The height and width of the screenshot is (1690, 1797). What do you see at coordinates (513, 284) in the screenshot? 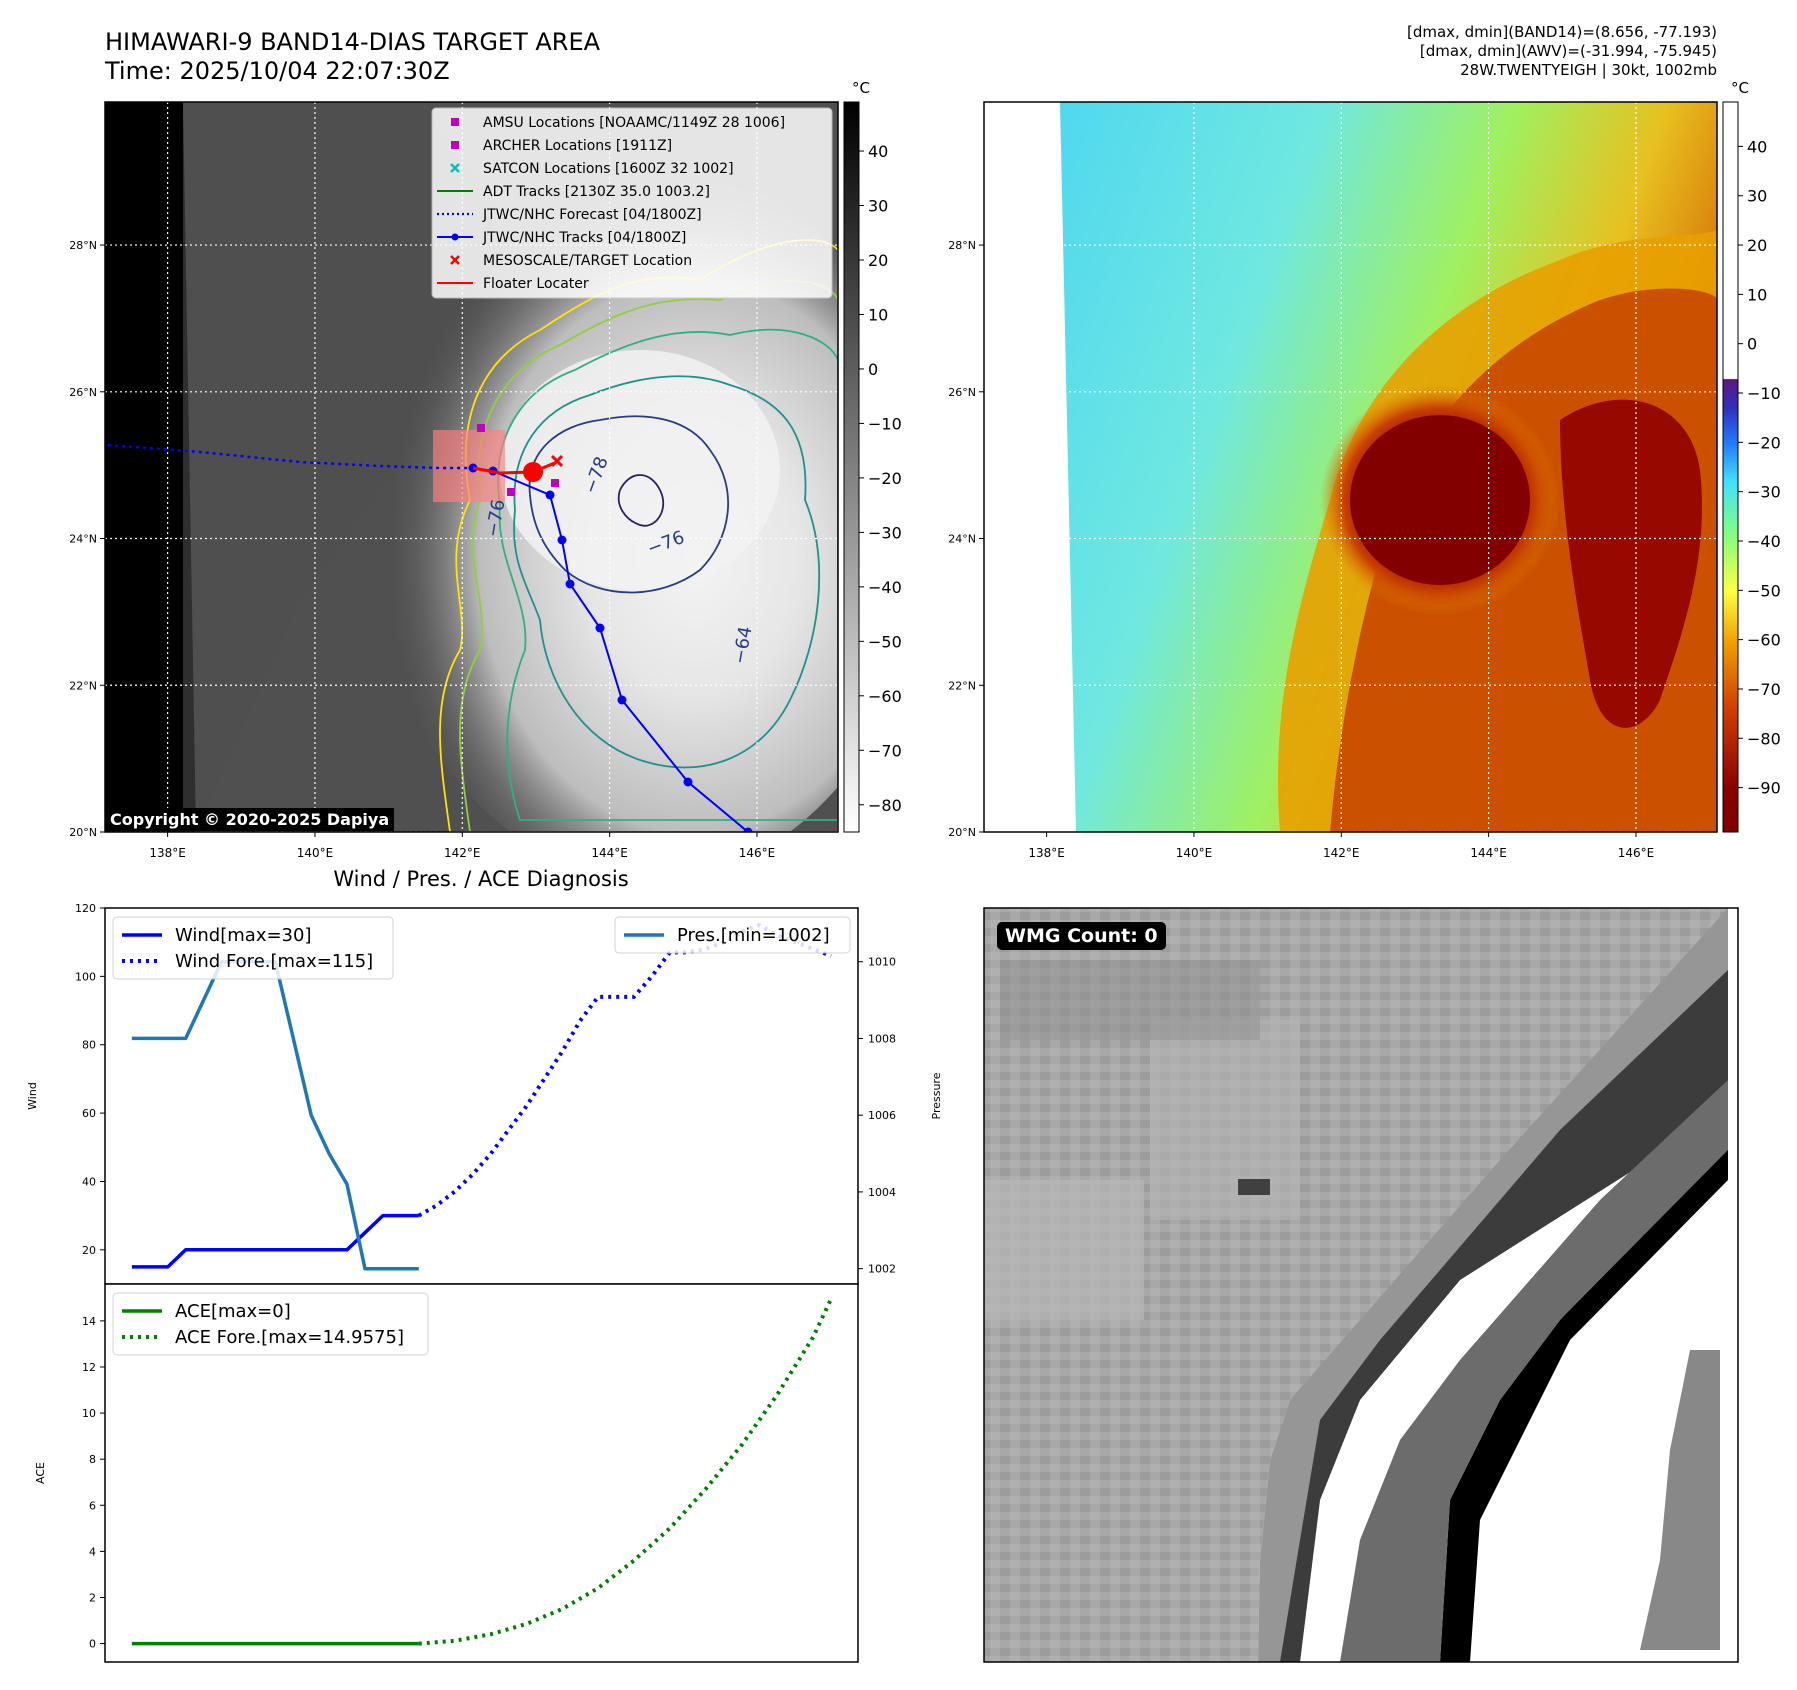
I see `legend-entry-7: Floater Locater` at bounding box center [513, 284].